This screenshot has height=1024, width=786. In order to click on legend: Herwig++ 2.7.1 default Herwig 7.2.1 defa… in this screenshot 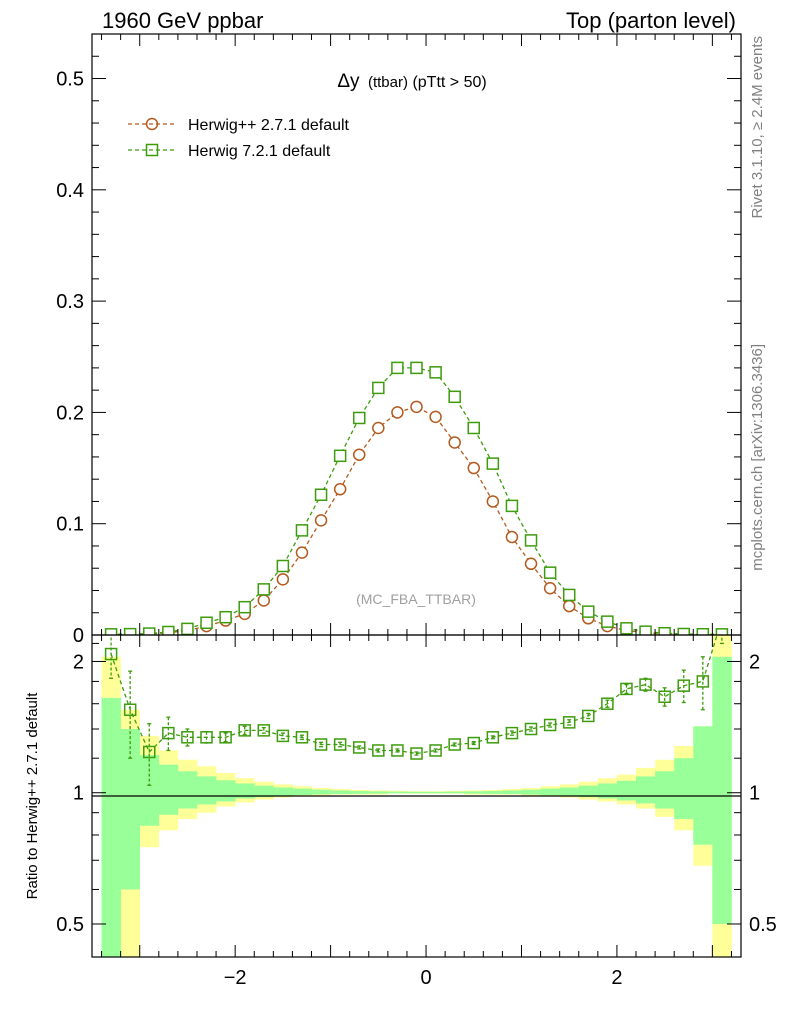, I will do `click(239, 138)`.